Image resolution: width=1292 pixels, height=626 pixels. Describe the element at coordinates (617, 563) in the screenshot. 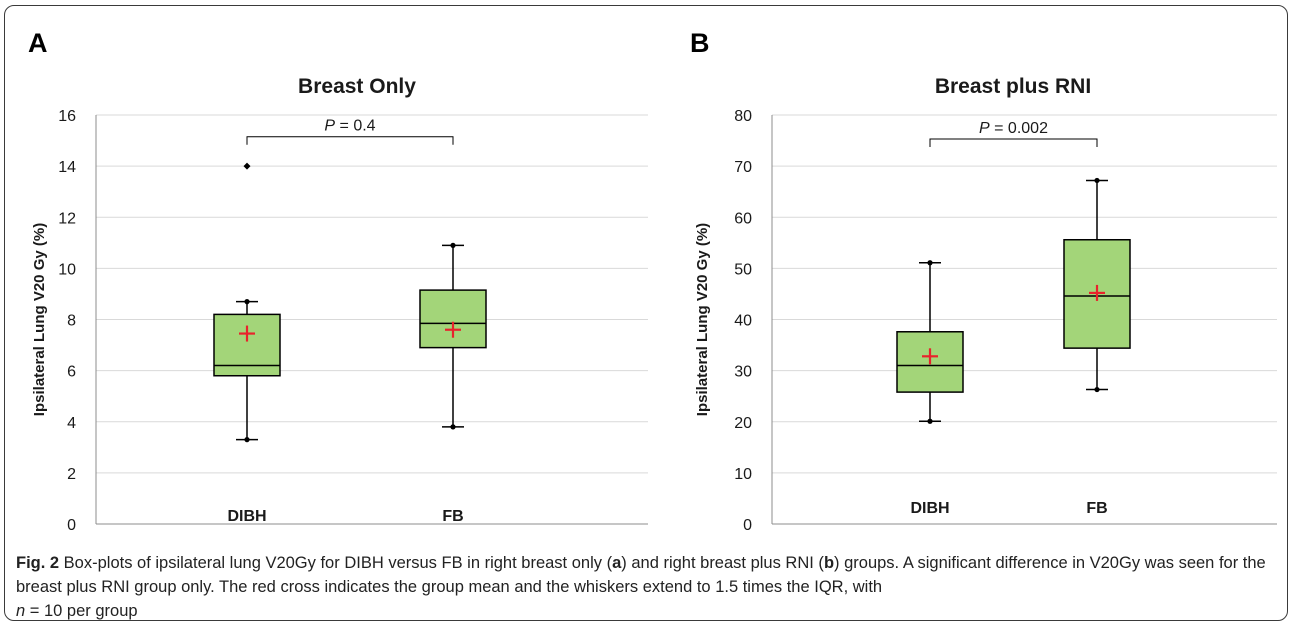

I see `caption-panel-a: a` at that location.